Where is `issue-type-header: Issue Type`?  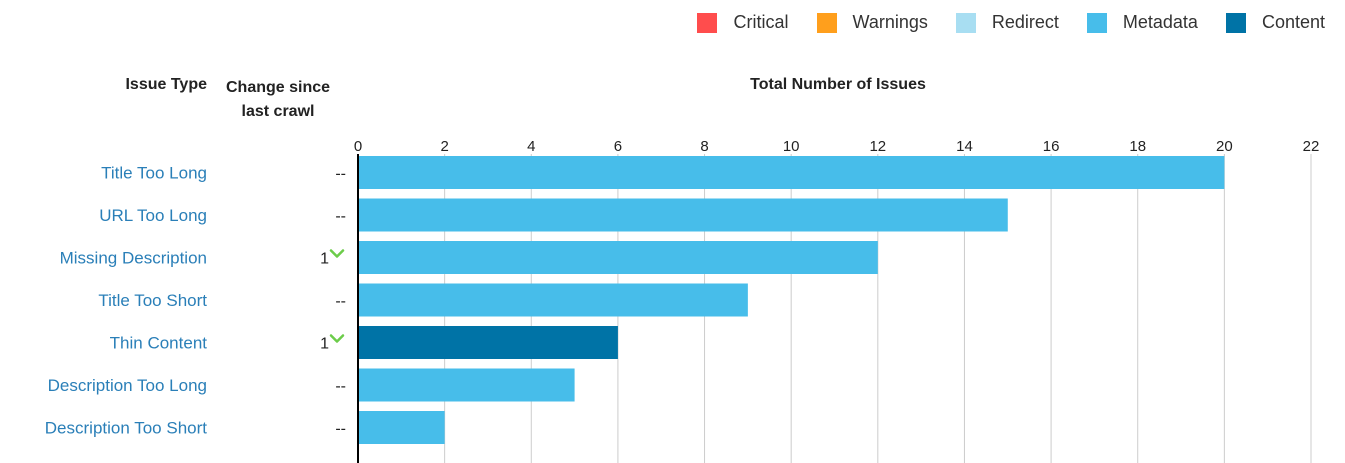 issue-type-header: Issue Type is located at coordinates (166, 84).